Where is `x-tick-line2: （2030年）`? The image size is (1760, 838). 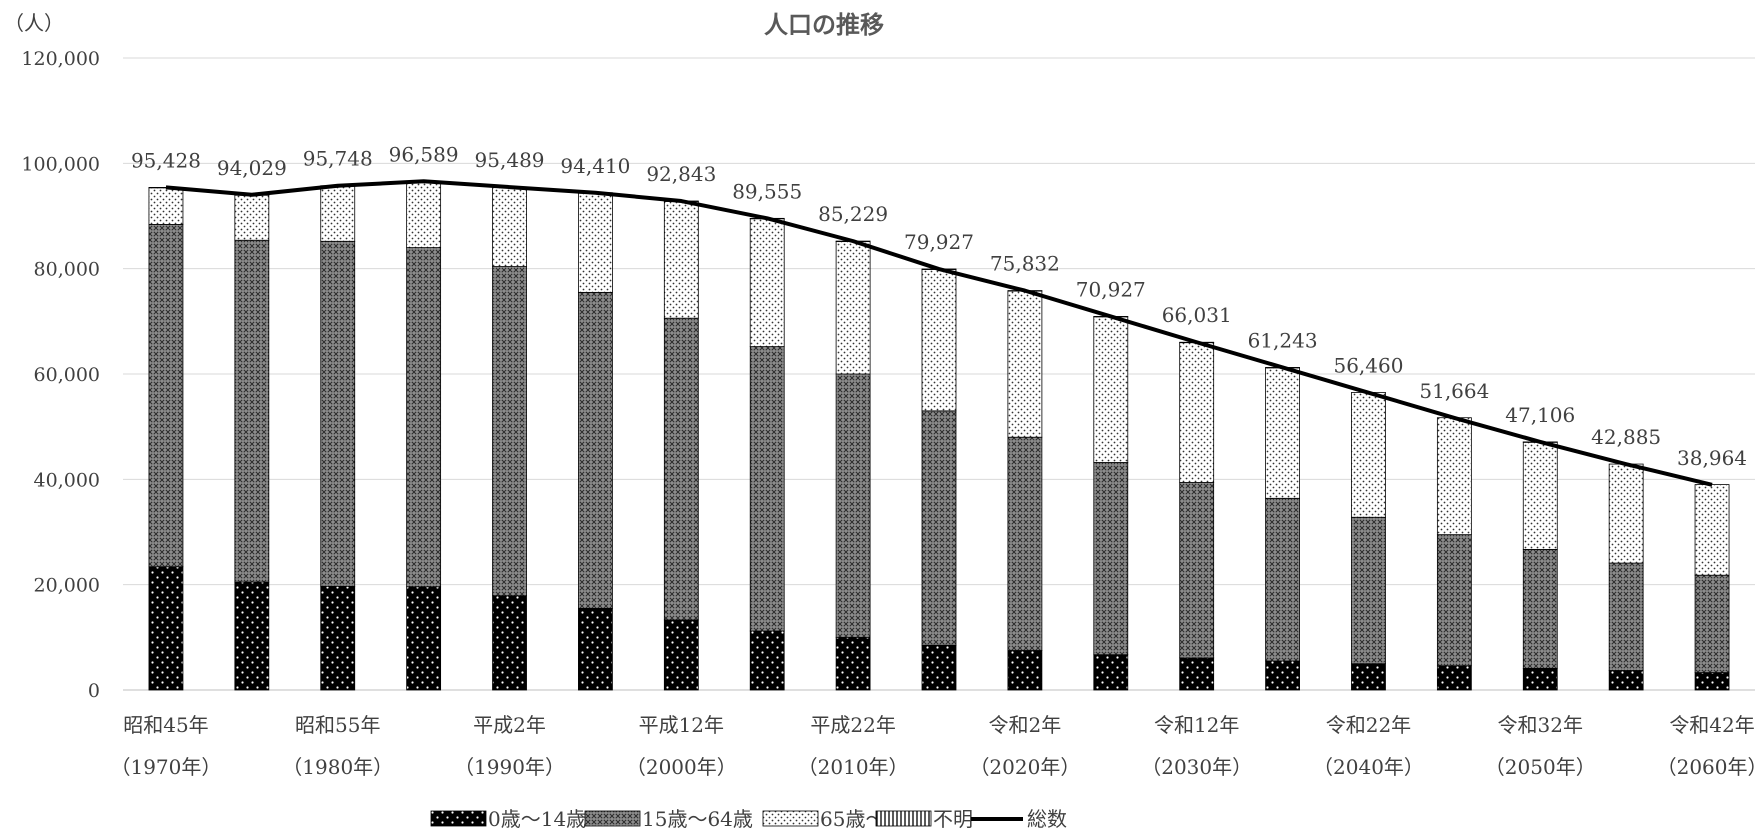
x-tick-line2: （2030年） is located at coordinates (1196, 767).